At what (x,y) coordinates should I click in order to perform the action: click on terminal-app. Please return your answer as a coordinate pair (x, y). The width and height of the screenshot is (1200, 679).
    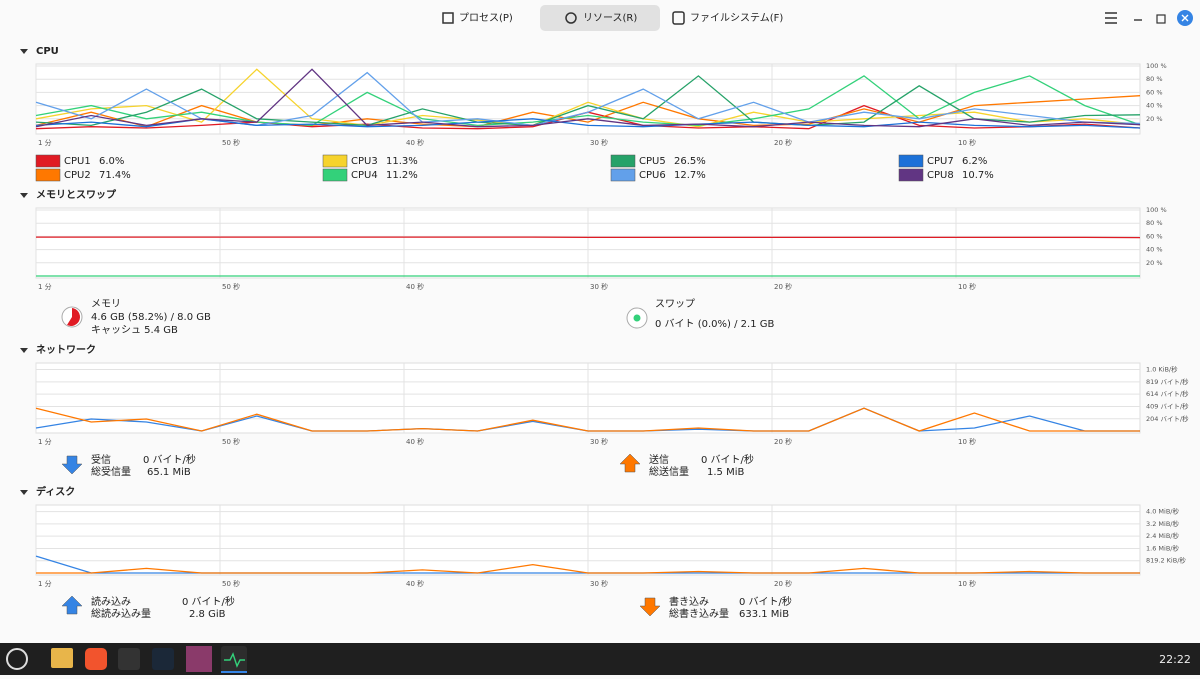
    Looking at the image, I should click on (129, 659).